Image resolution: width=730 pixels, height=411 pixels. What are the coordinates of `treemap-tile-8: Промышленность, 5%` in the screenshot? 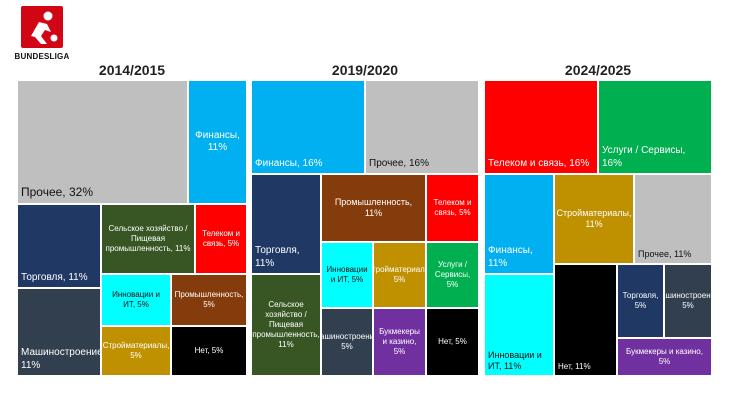 It's located at (209, 300).